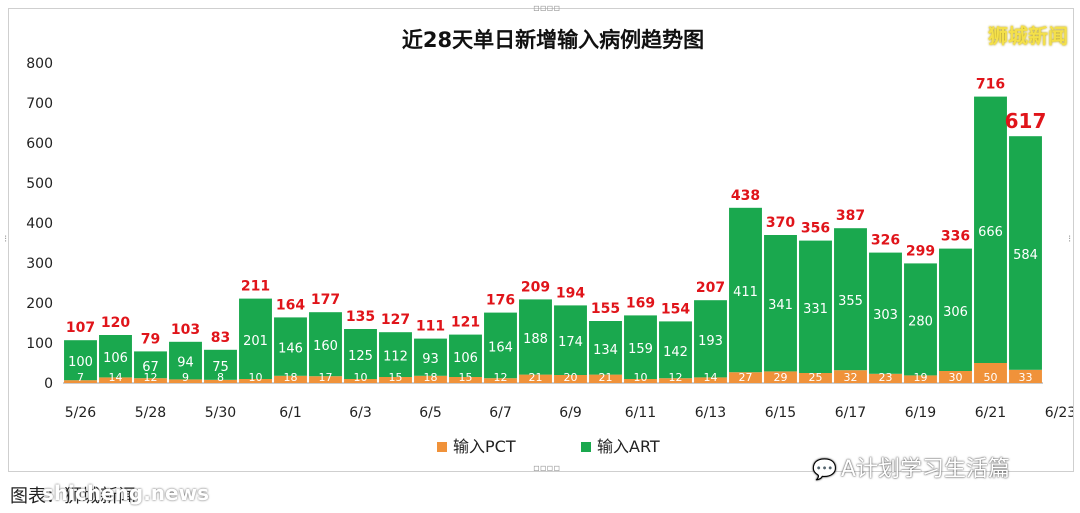 The height and width of the screenshot is (513, 1080). I want to click on bar-pct-6/3, so click(360, 381).